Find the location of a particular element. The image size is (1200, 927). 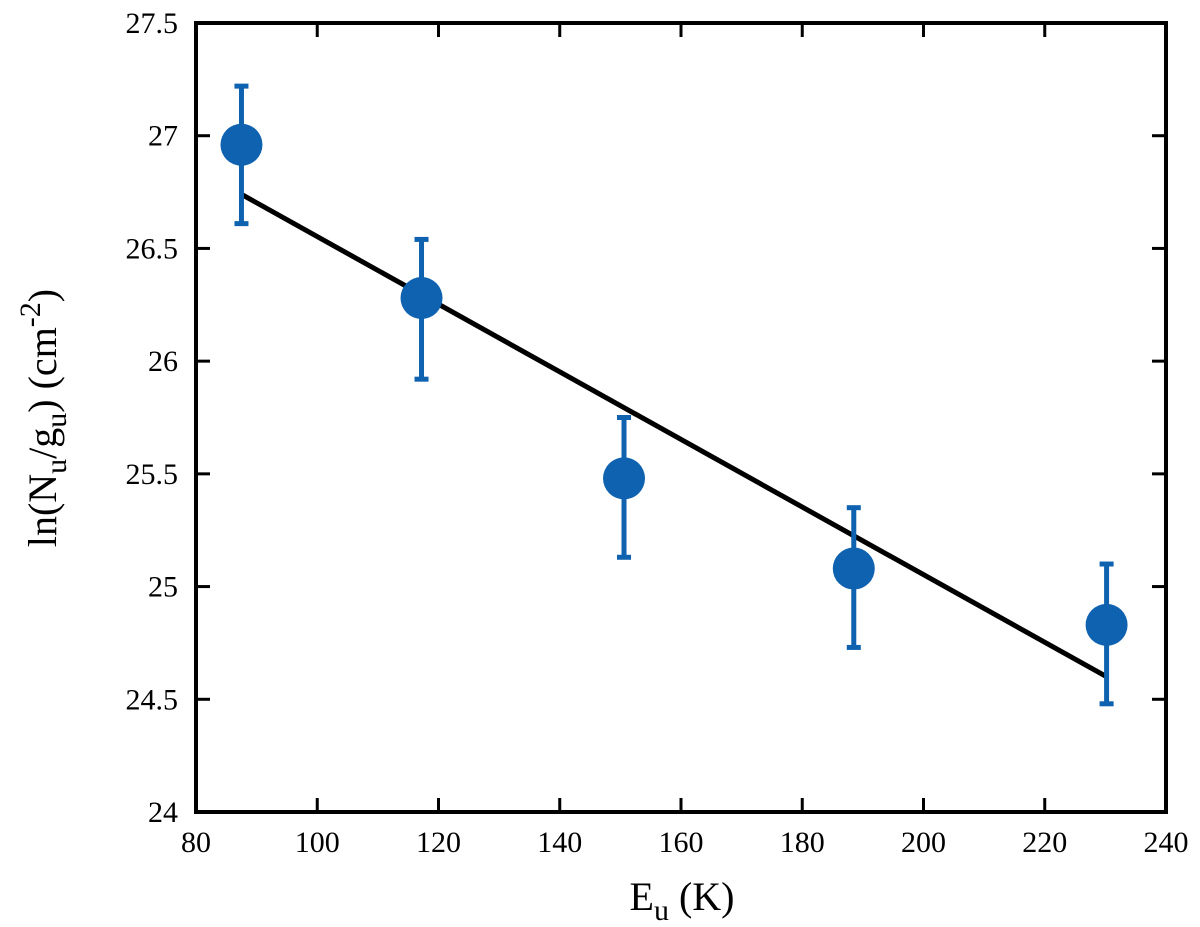

x-axis-title-base: E is located at coordinates (642, 896).